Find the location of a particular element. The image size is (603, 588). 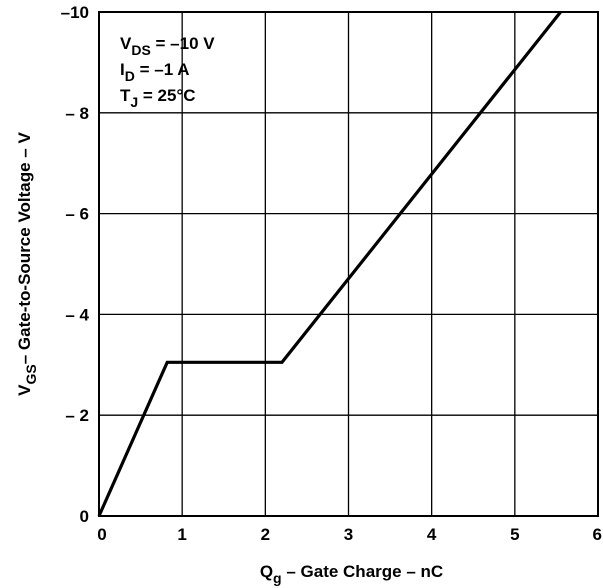

x-tick-label: 2 is located at coordinates (265, 534).